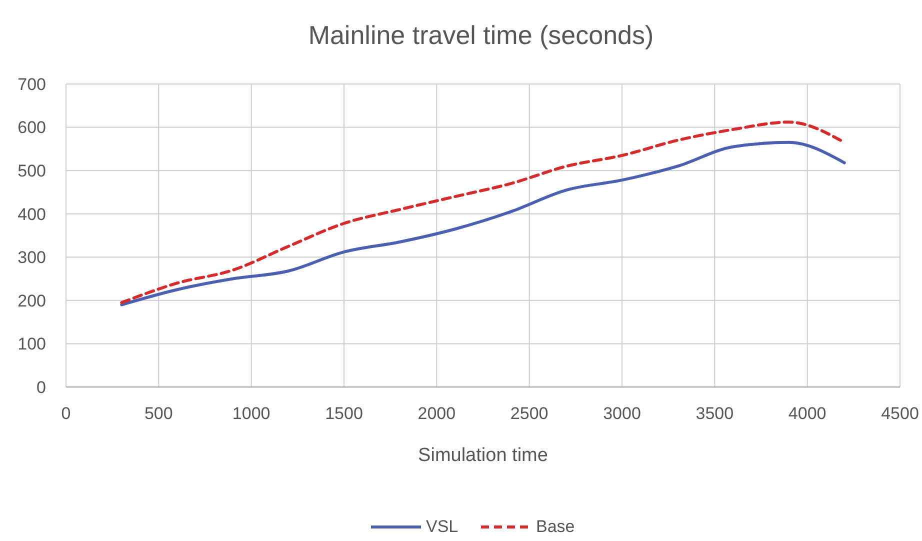  Describe the element at coordinates (32, 171) in the screenshot. I see `y-tick-label: 500` at that location.